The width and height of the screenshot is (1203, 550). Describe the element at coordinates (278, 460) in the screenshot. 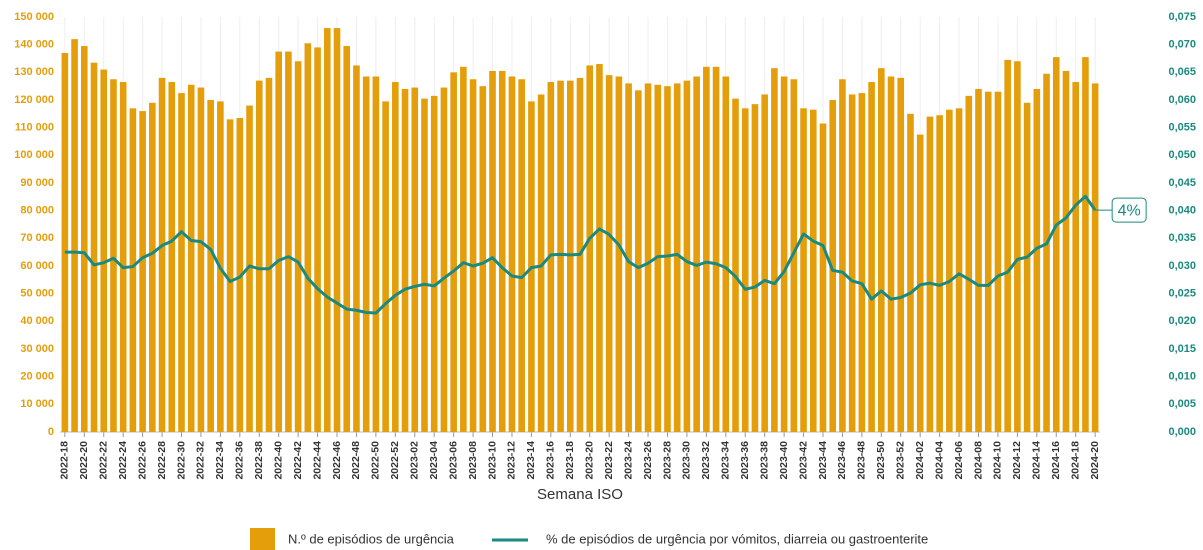

I see `x-tick-label: 2022-40` at that location.